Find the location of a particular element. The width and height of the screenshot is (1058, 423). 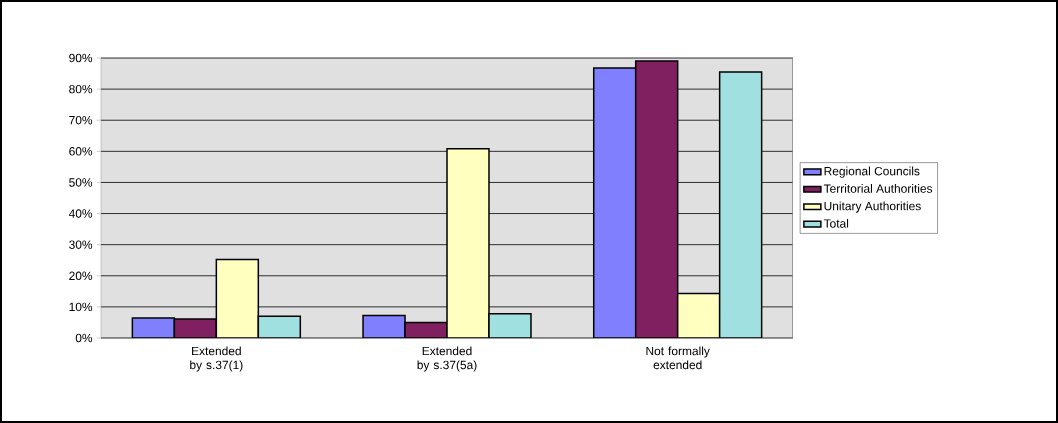

y-tick-label: 30% is located at coordinates (81, 244).